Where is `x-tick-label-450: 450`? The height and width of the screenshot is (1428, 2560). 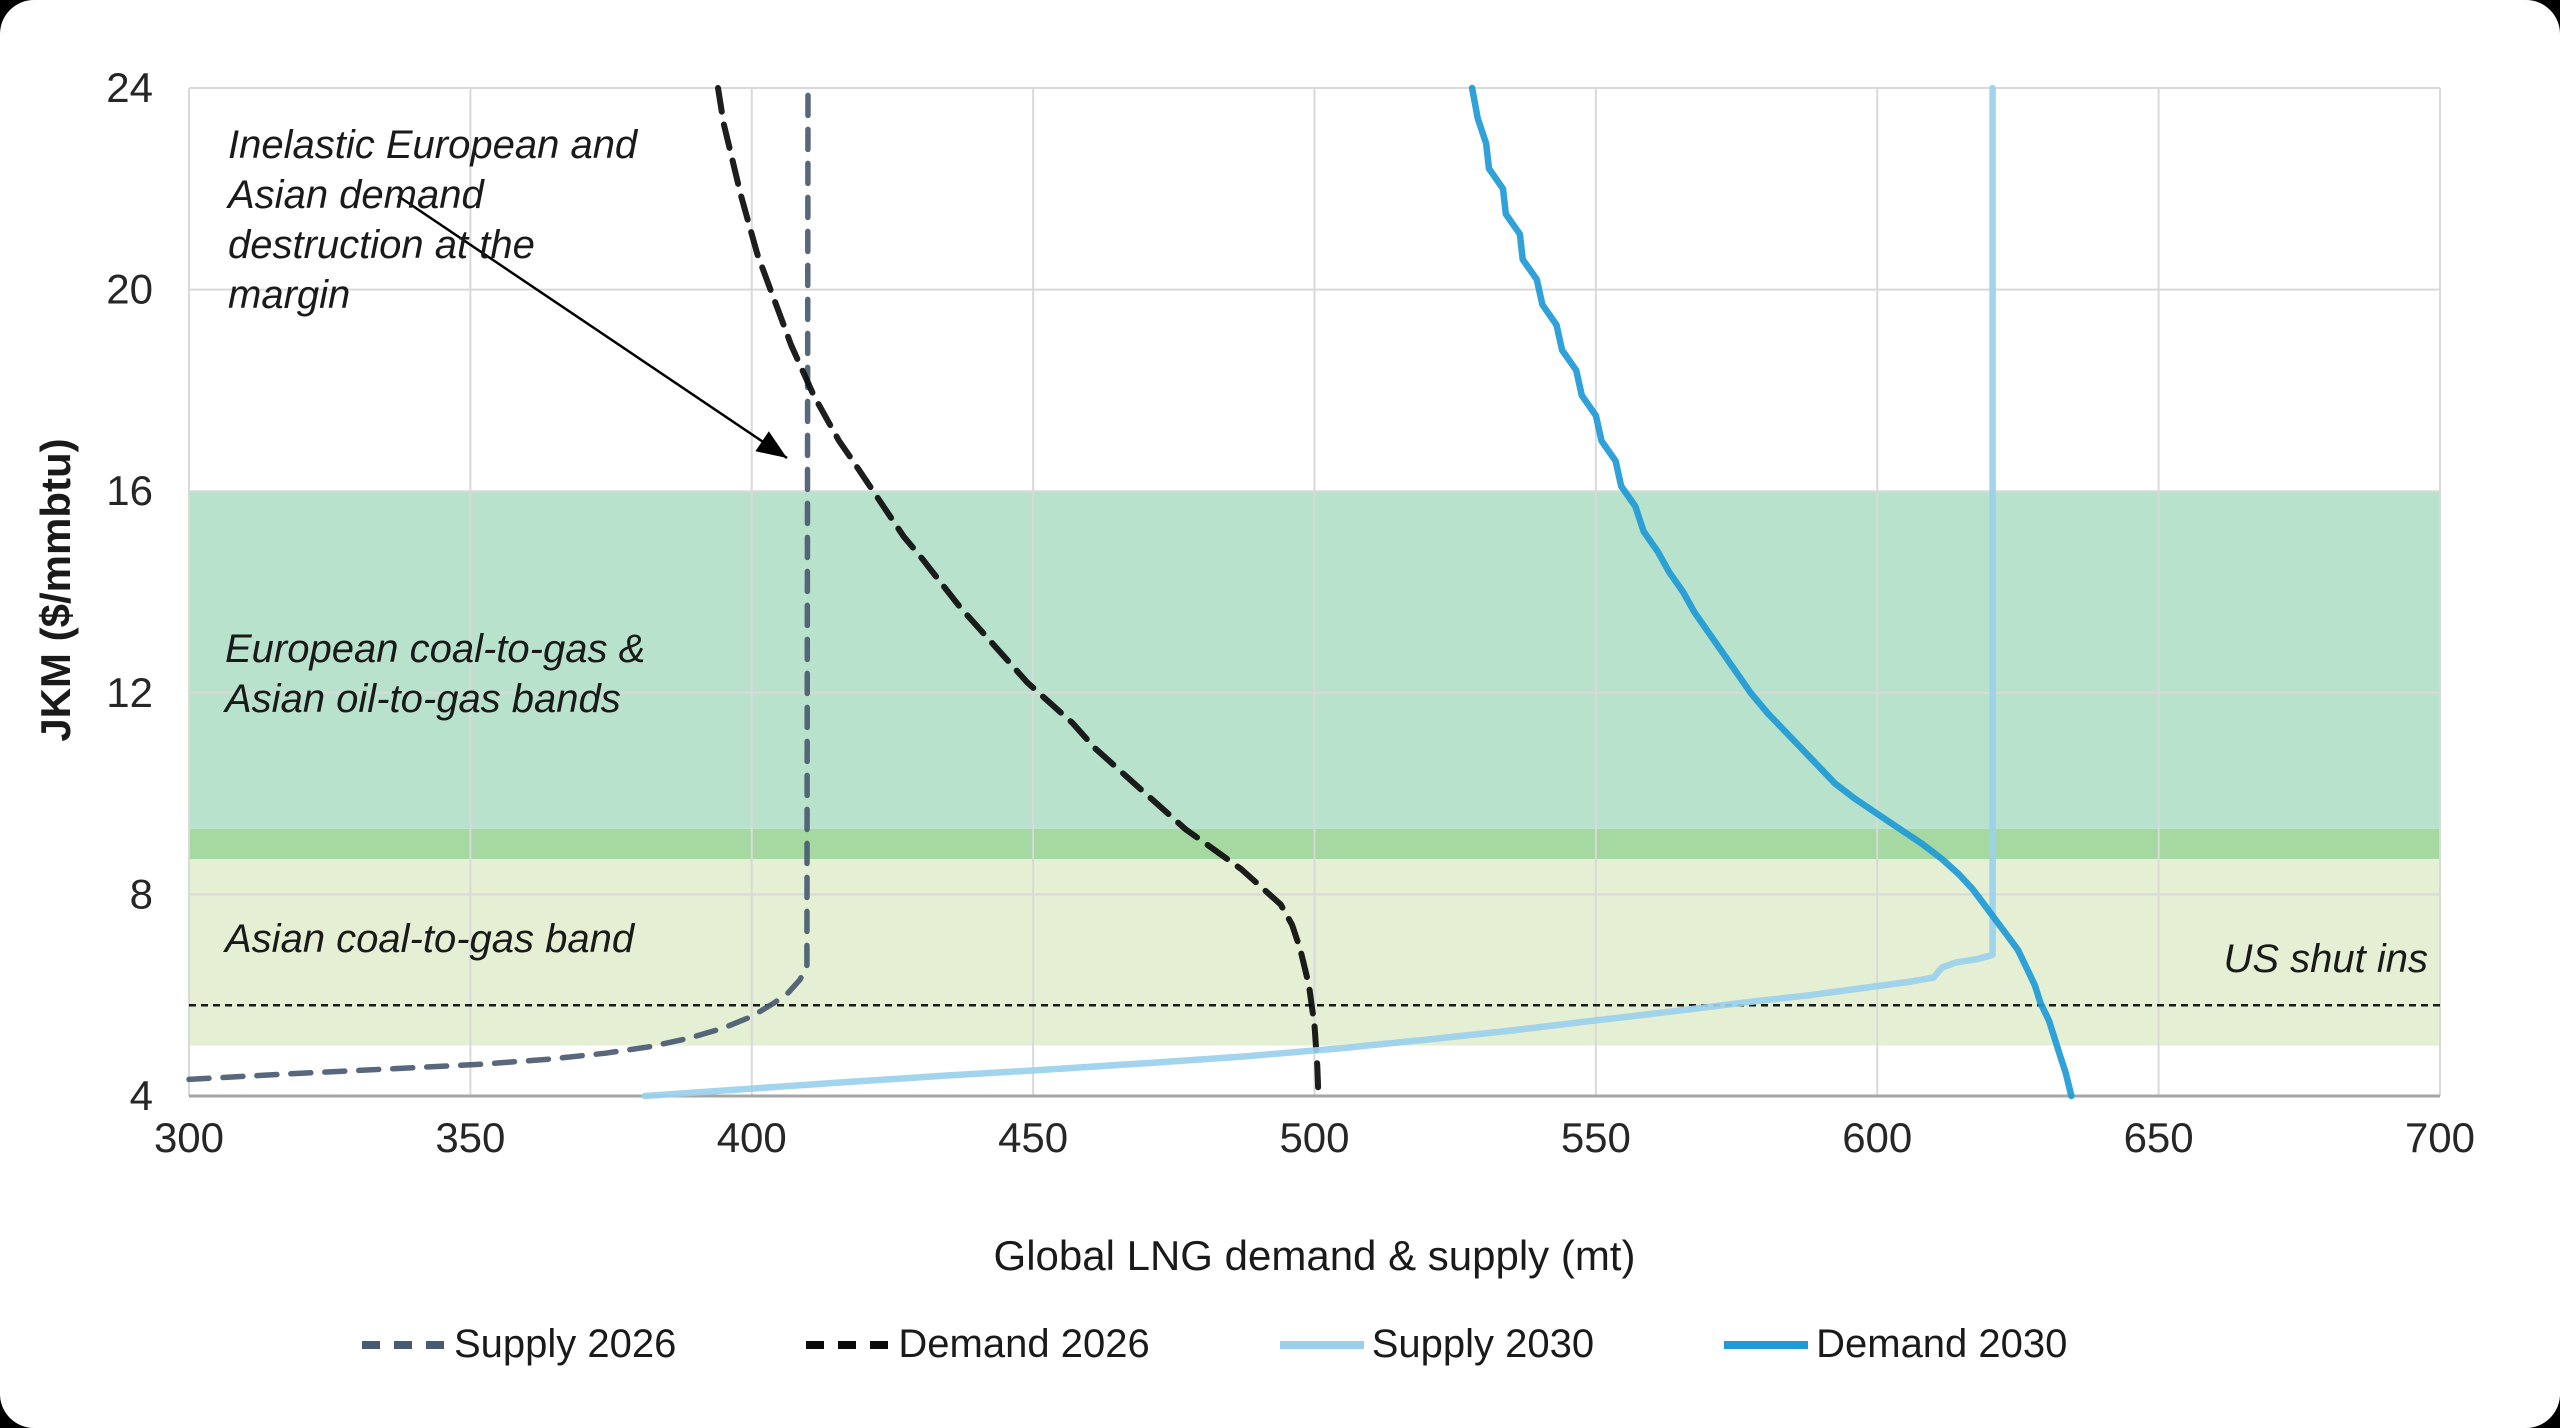 x-tick-label-450: 450 is located at coordinates (1033, 1137).